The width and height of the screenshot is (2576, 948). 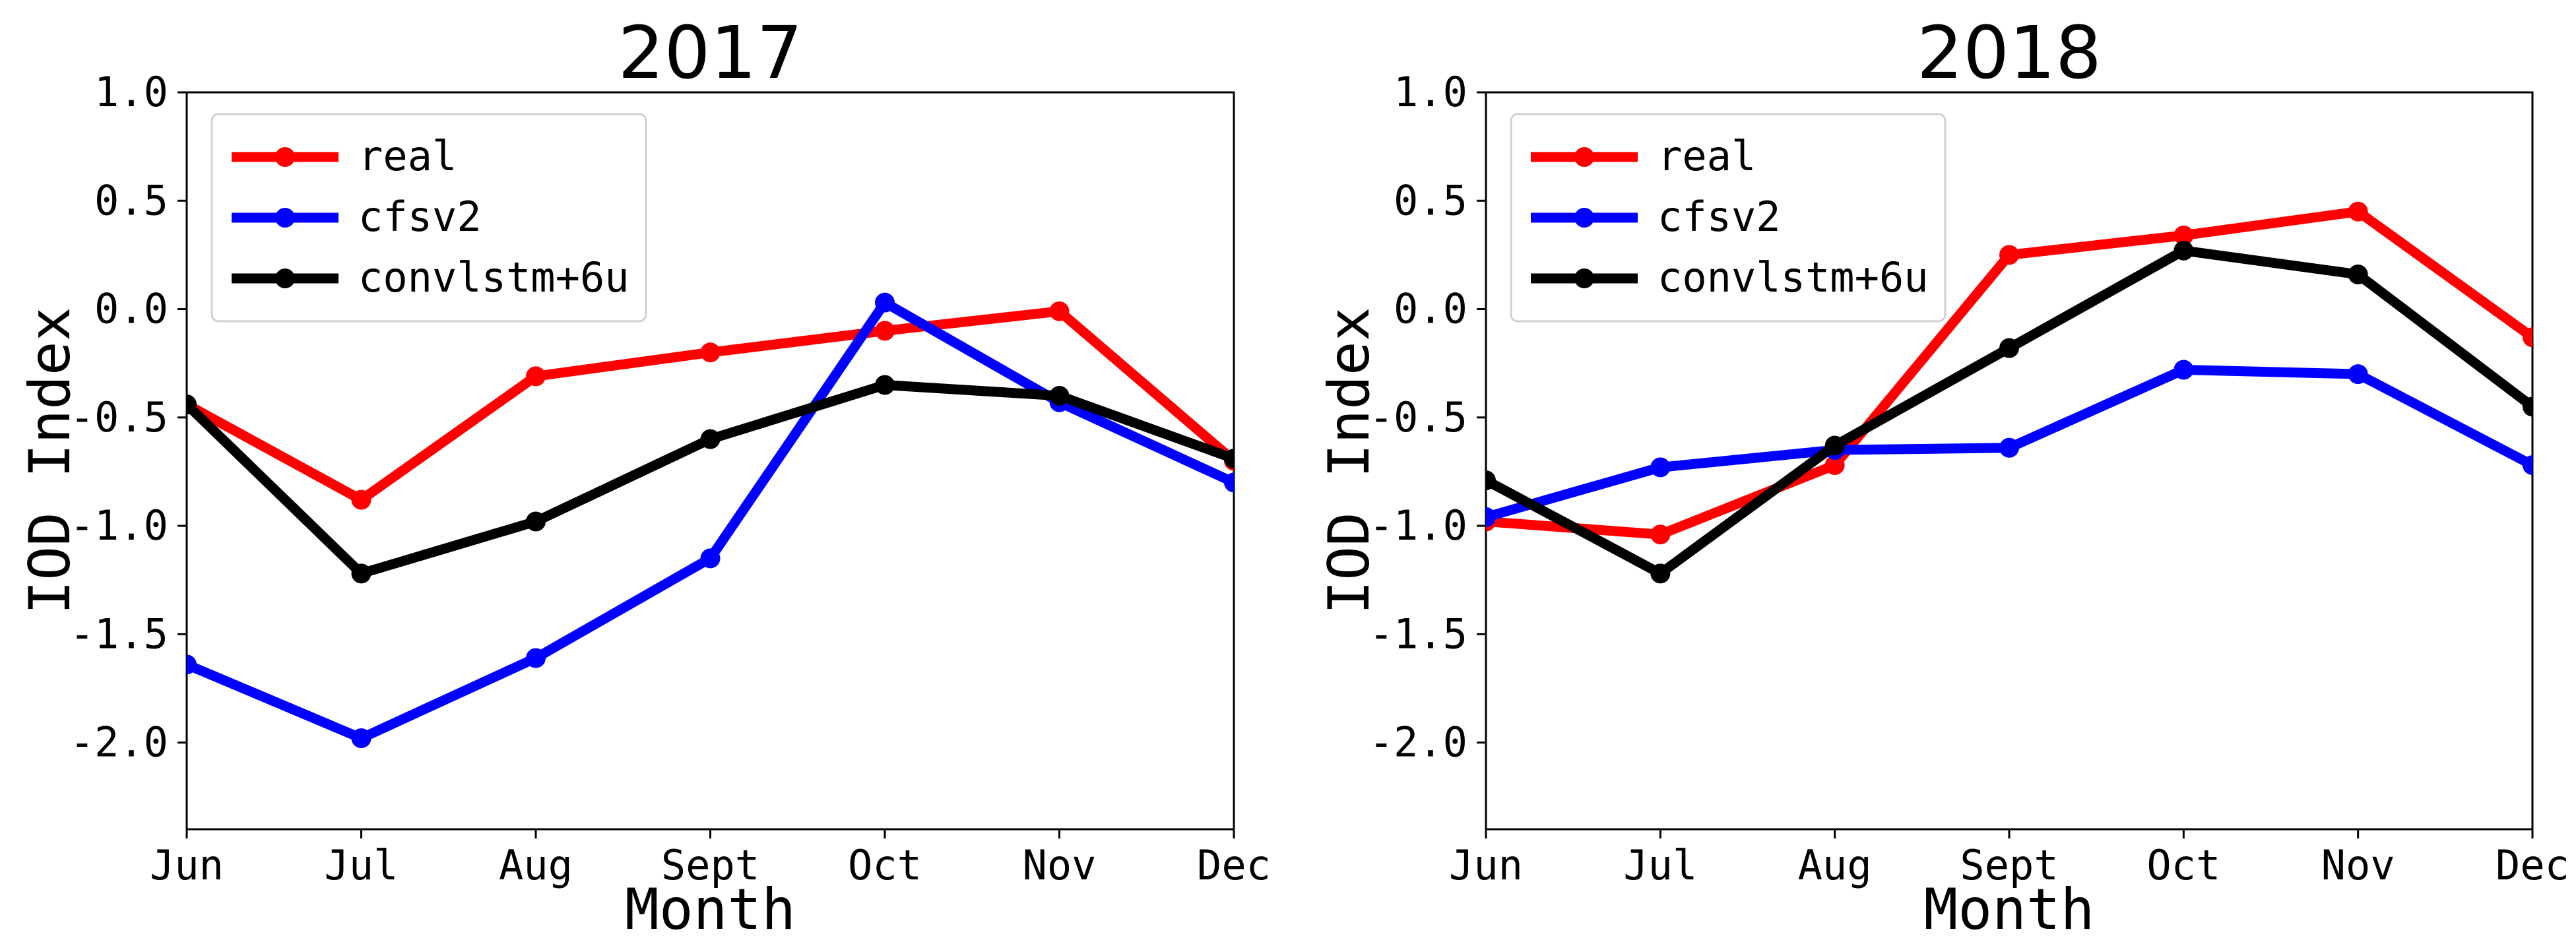 I want to click on chart-title: 2017, so click(x=711, y=53).